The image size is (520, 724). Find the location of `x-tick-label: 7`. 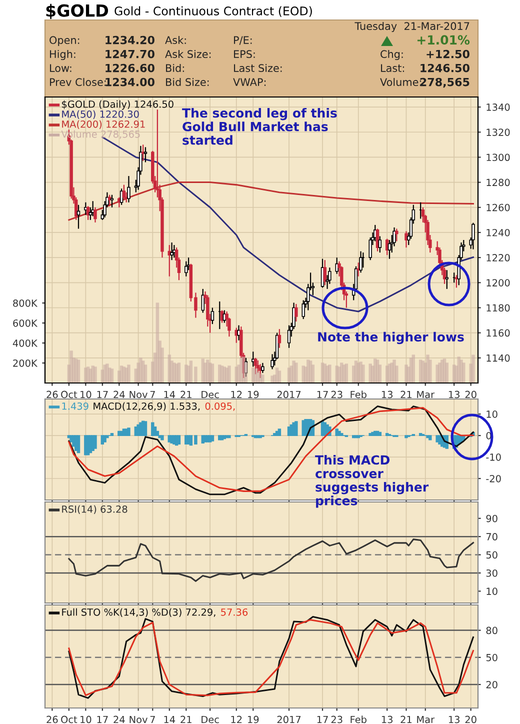

x-tick-label: 7 is located at coordinates (152, 720).